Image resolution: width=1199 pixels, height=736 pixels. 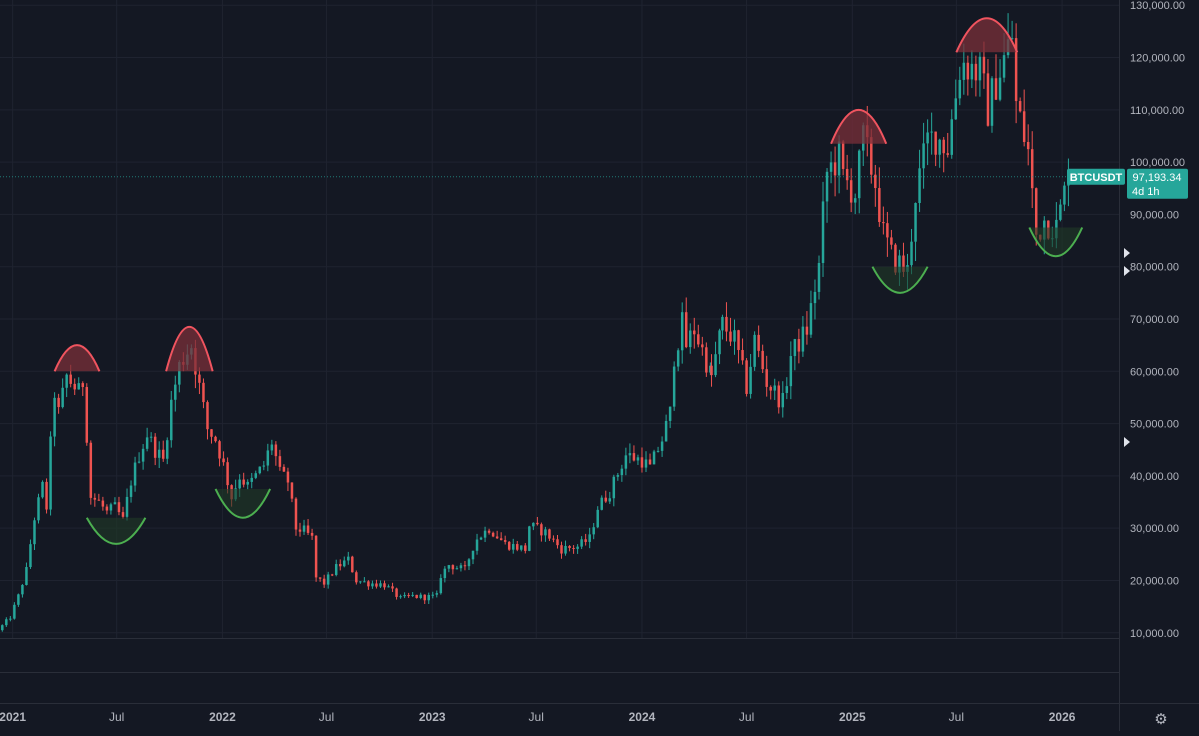 What do you see at coordinates (1154, 634) in the screenshot?
I see `price-tick-label: 10,000.00` at bounding box center [1154, 634].